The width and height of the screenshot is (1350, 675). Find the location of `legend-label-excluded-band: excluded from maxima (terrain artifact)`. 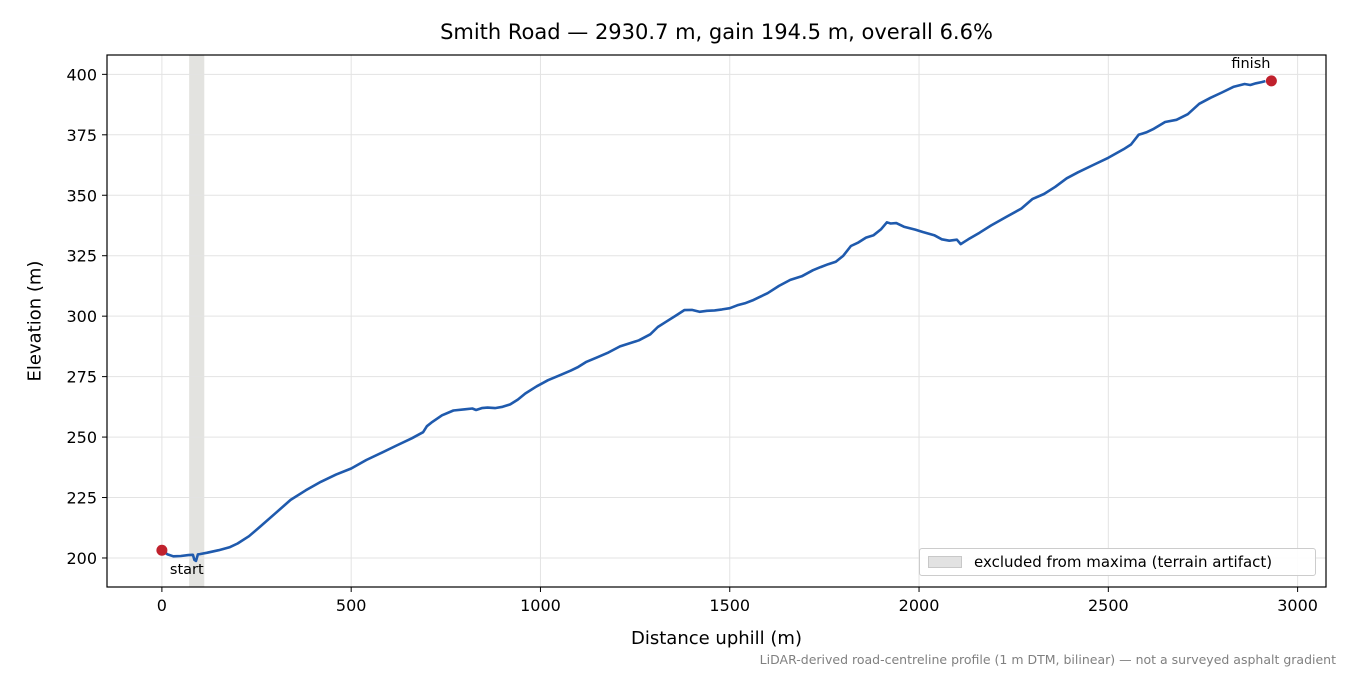

legend-label-excluded-band: excluded from maxima (terrain artifact) is located at coordinates (1123, 562).